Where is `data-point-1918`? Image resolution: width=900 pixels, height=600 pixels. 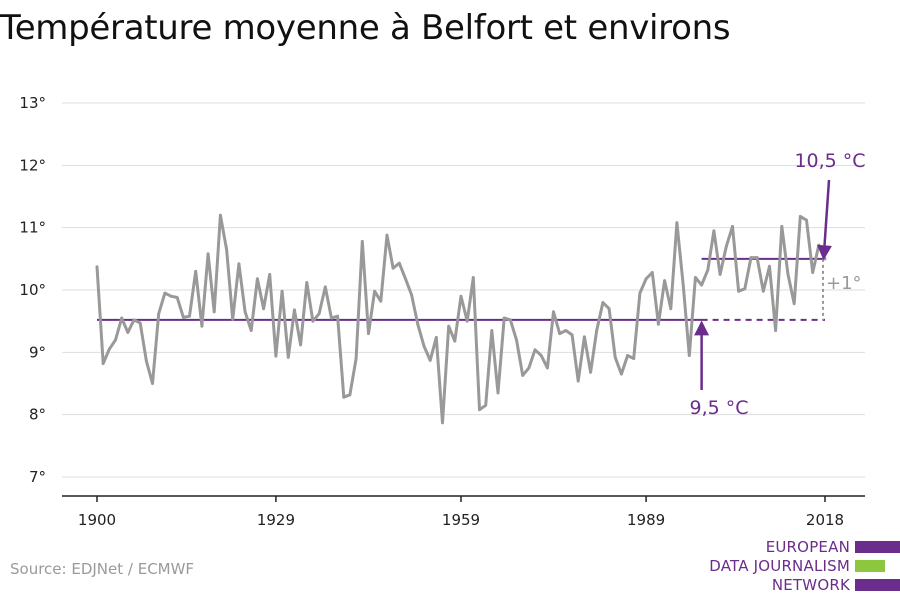 data-point-1918 is located at coordinates (208, 254).